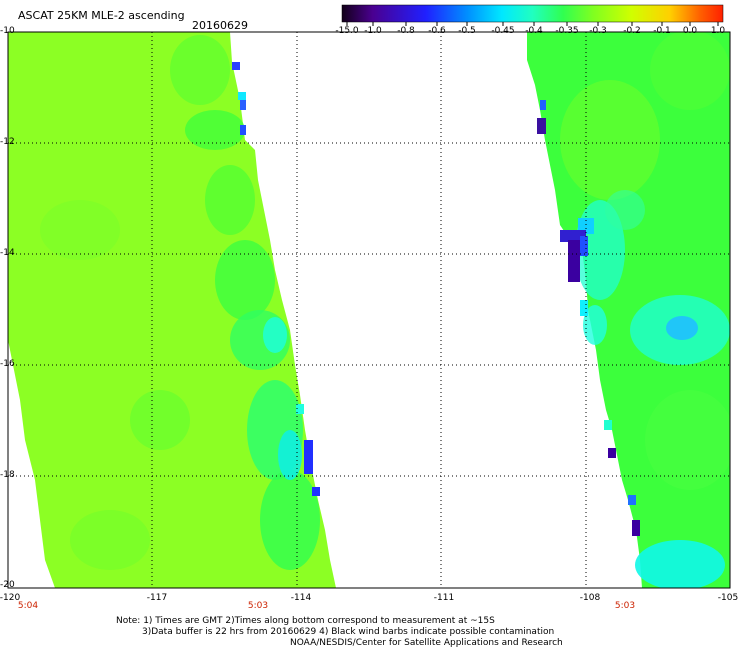 The height and width of the screenshot is (650, 740). Describe the element at coordinates (590, 598) in the screenshot. I see `lon-label: -108` at that location.